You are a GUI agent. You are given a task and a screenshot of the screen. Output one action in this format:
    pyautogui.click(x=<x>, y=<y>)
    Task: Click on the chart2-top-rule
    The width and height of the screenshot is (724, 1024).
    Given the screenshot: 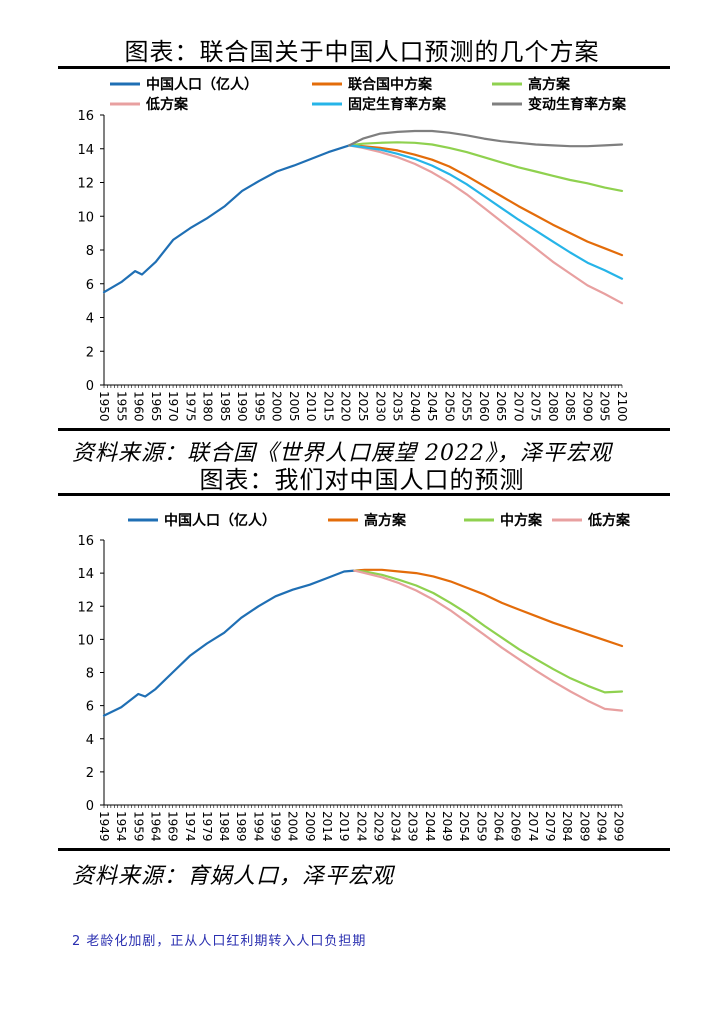 What is the action you would take?
    pyautogui.click(x=364, y=494)
    